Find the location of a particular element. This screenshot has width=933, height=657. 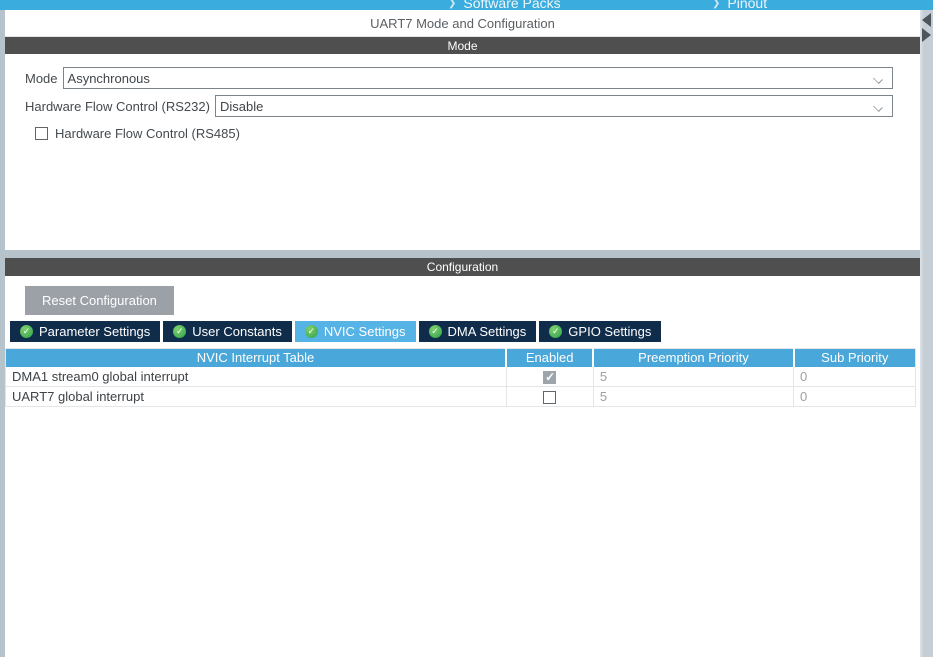

mode-dropdown-value: Asynchronous is located at coordinates (108, 78).